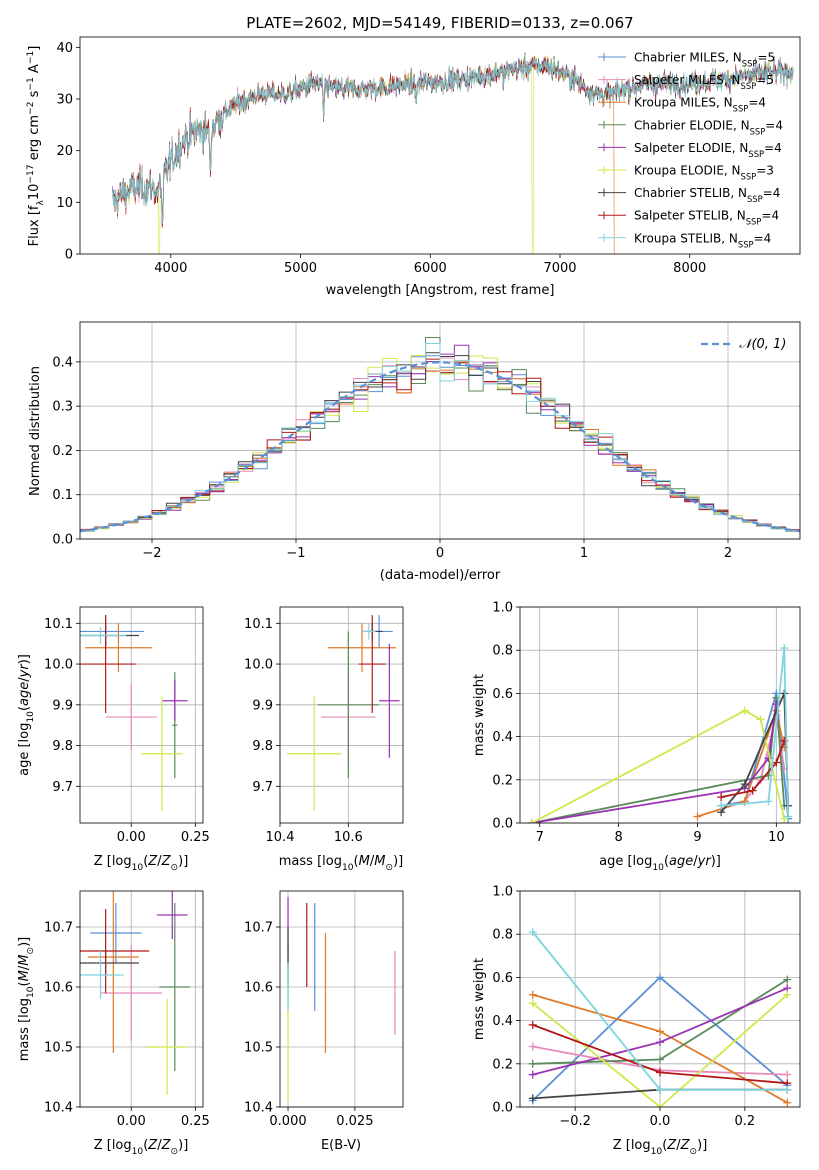  What do you see at coordinates (354, 1121) in the screenshot?
I see `x-tick-label: 0.025` at bounding box center [354, 1121].